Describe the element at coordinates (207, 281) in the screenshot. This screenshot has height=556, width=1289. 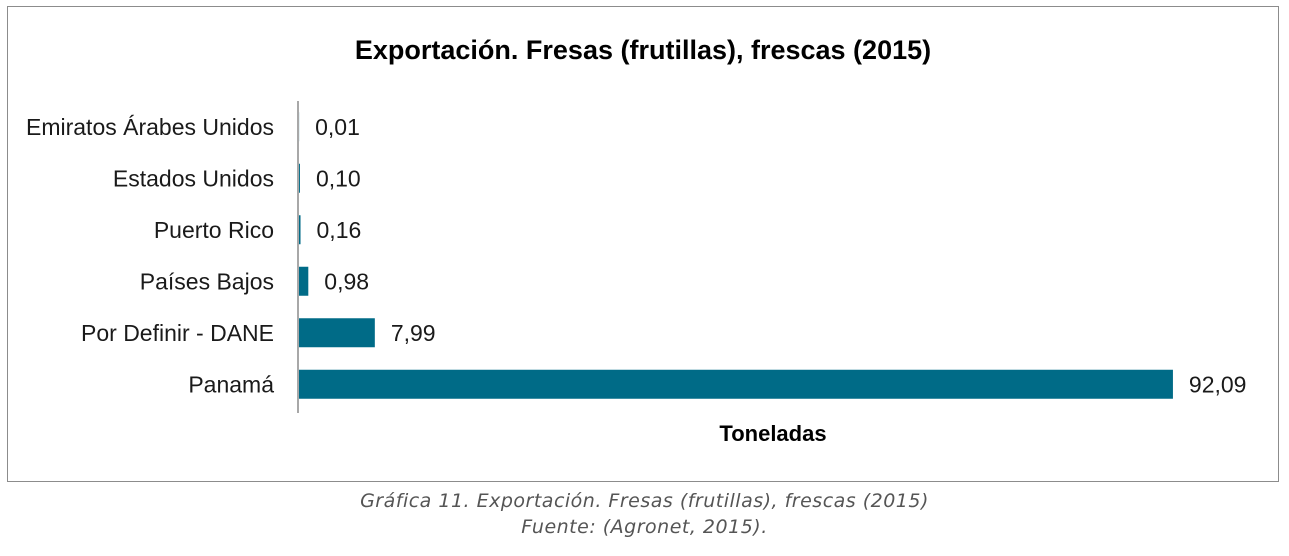
I see `category-label: Países Bajos` at that location.